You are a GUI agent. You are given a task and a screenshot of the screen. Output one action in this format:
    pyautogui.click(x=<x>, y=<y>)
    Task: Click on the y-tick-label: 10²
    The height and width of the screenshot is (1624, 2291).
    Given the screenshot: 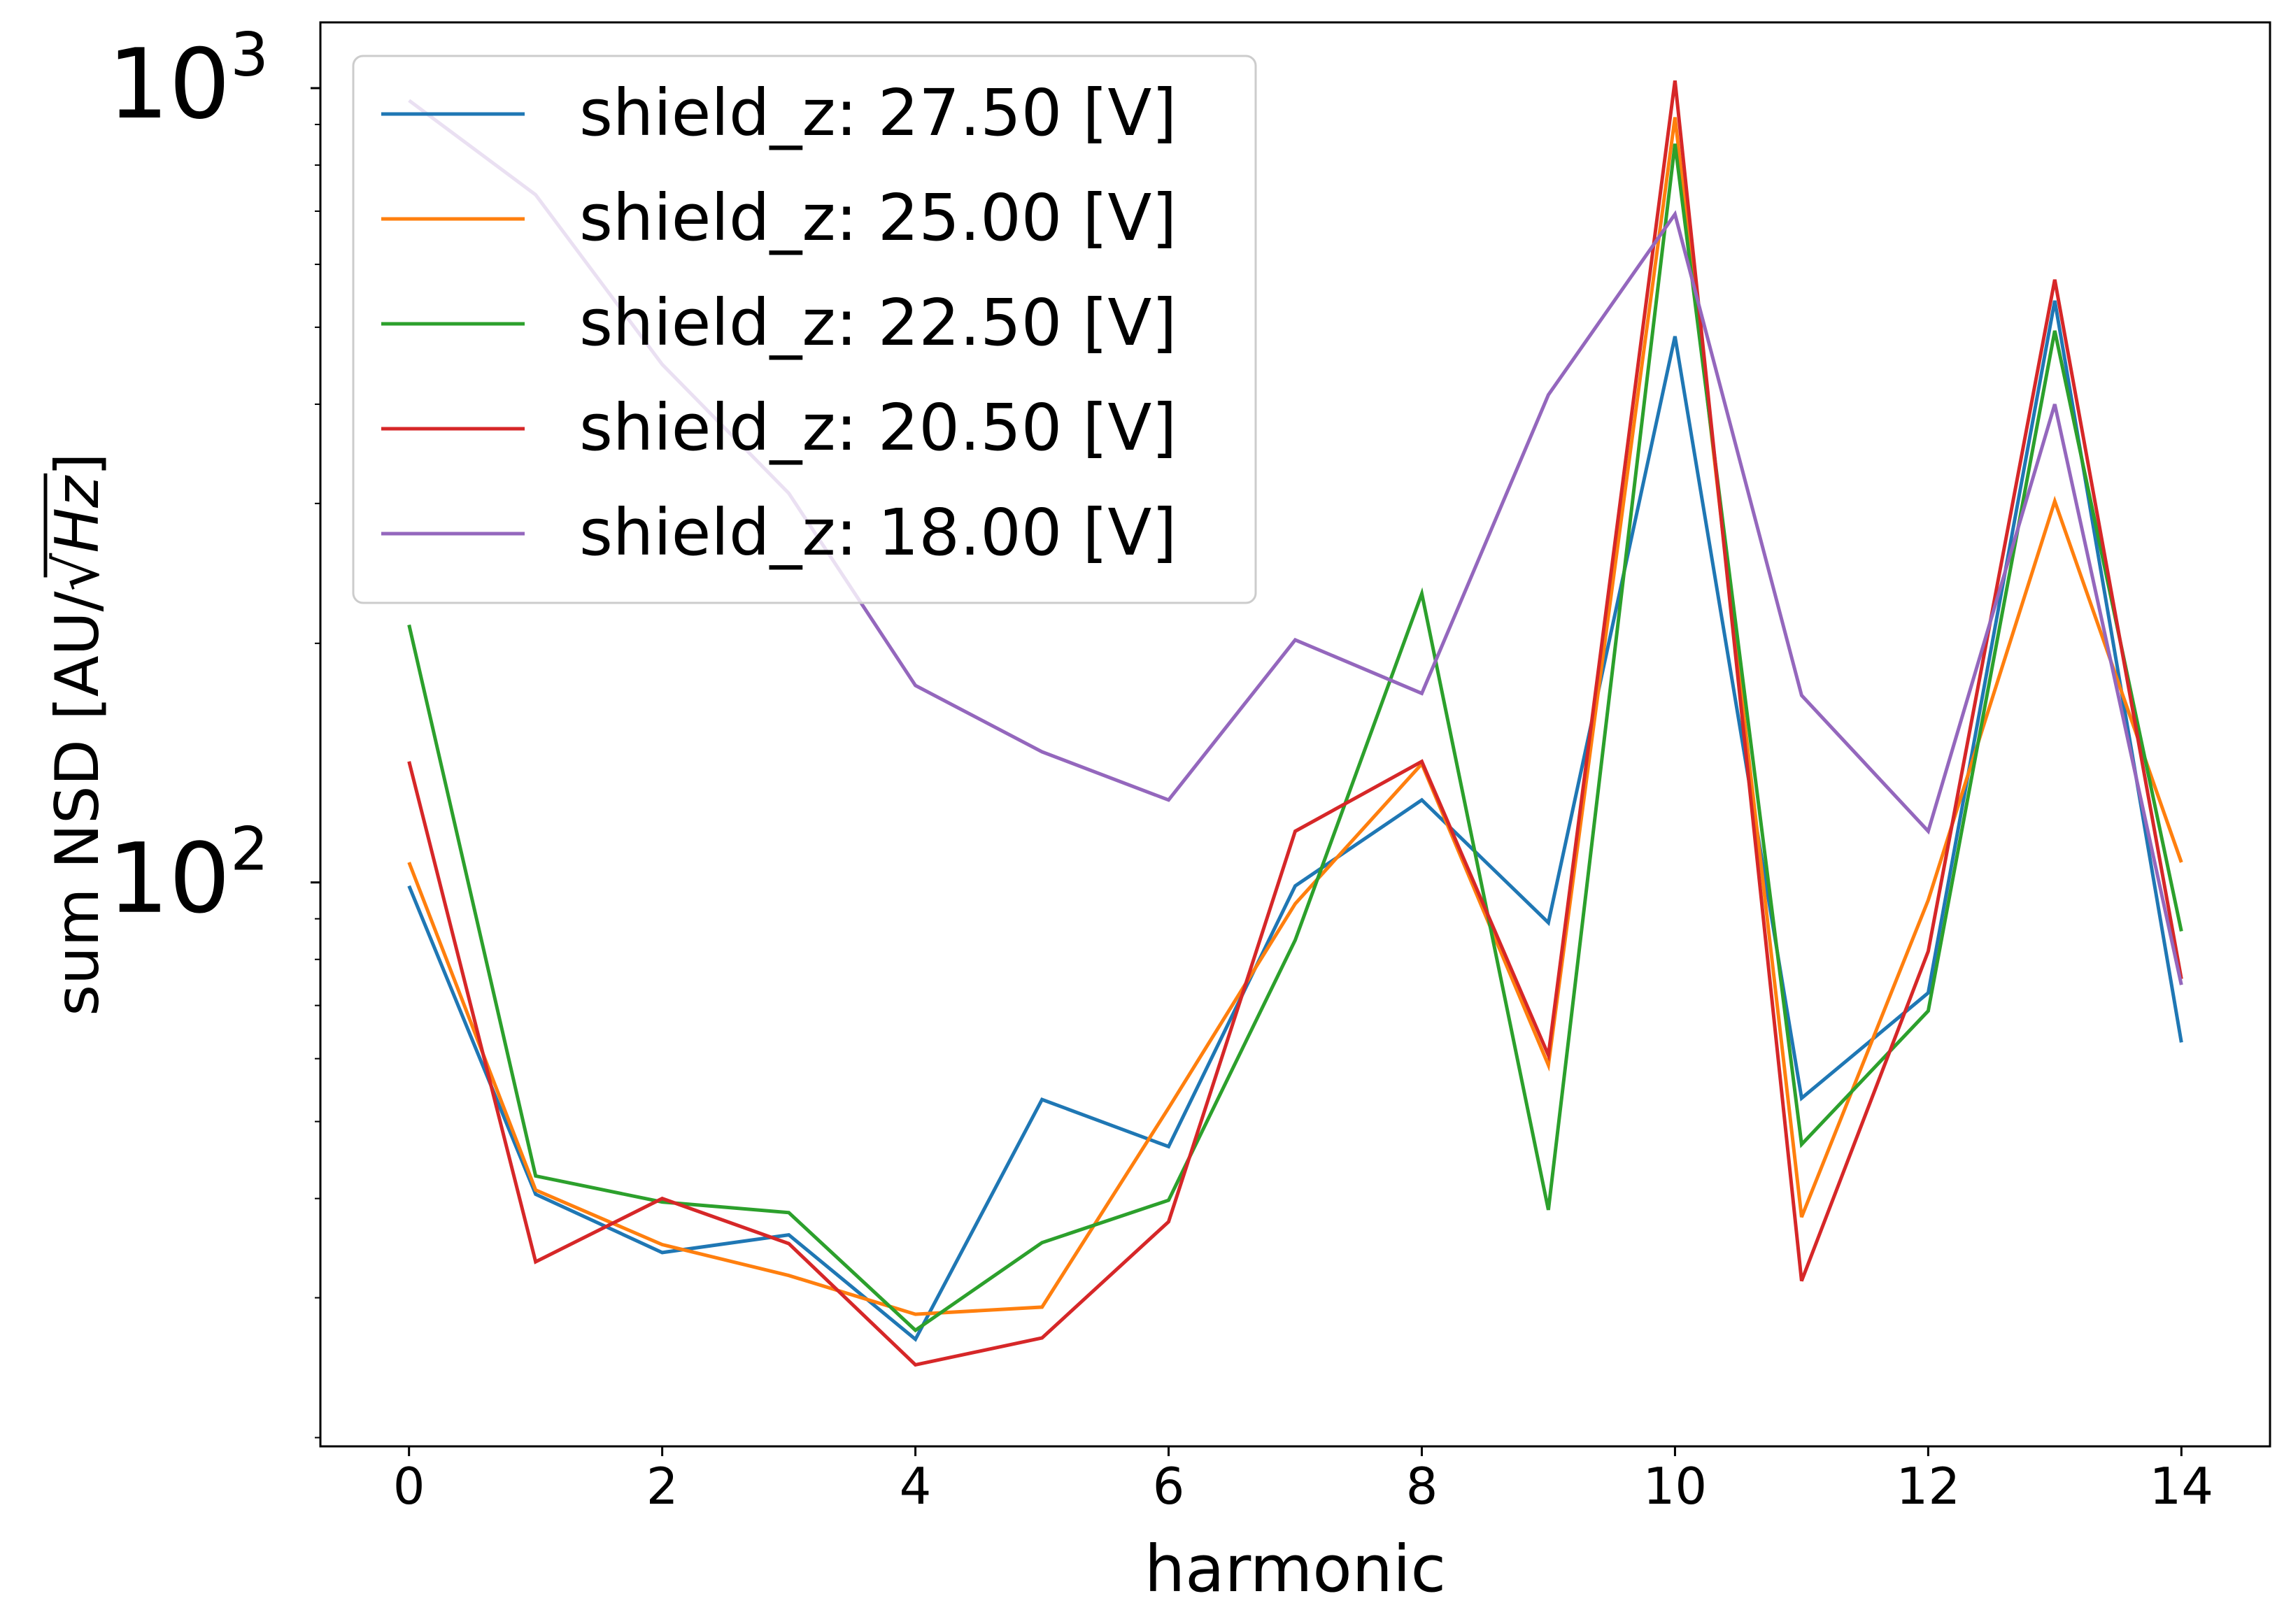 What is the action you would take?
    pyautogui.click(x=189, y=875)
    